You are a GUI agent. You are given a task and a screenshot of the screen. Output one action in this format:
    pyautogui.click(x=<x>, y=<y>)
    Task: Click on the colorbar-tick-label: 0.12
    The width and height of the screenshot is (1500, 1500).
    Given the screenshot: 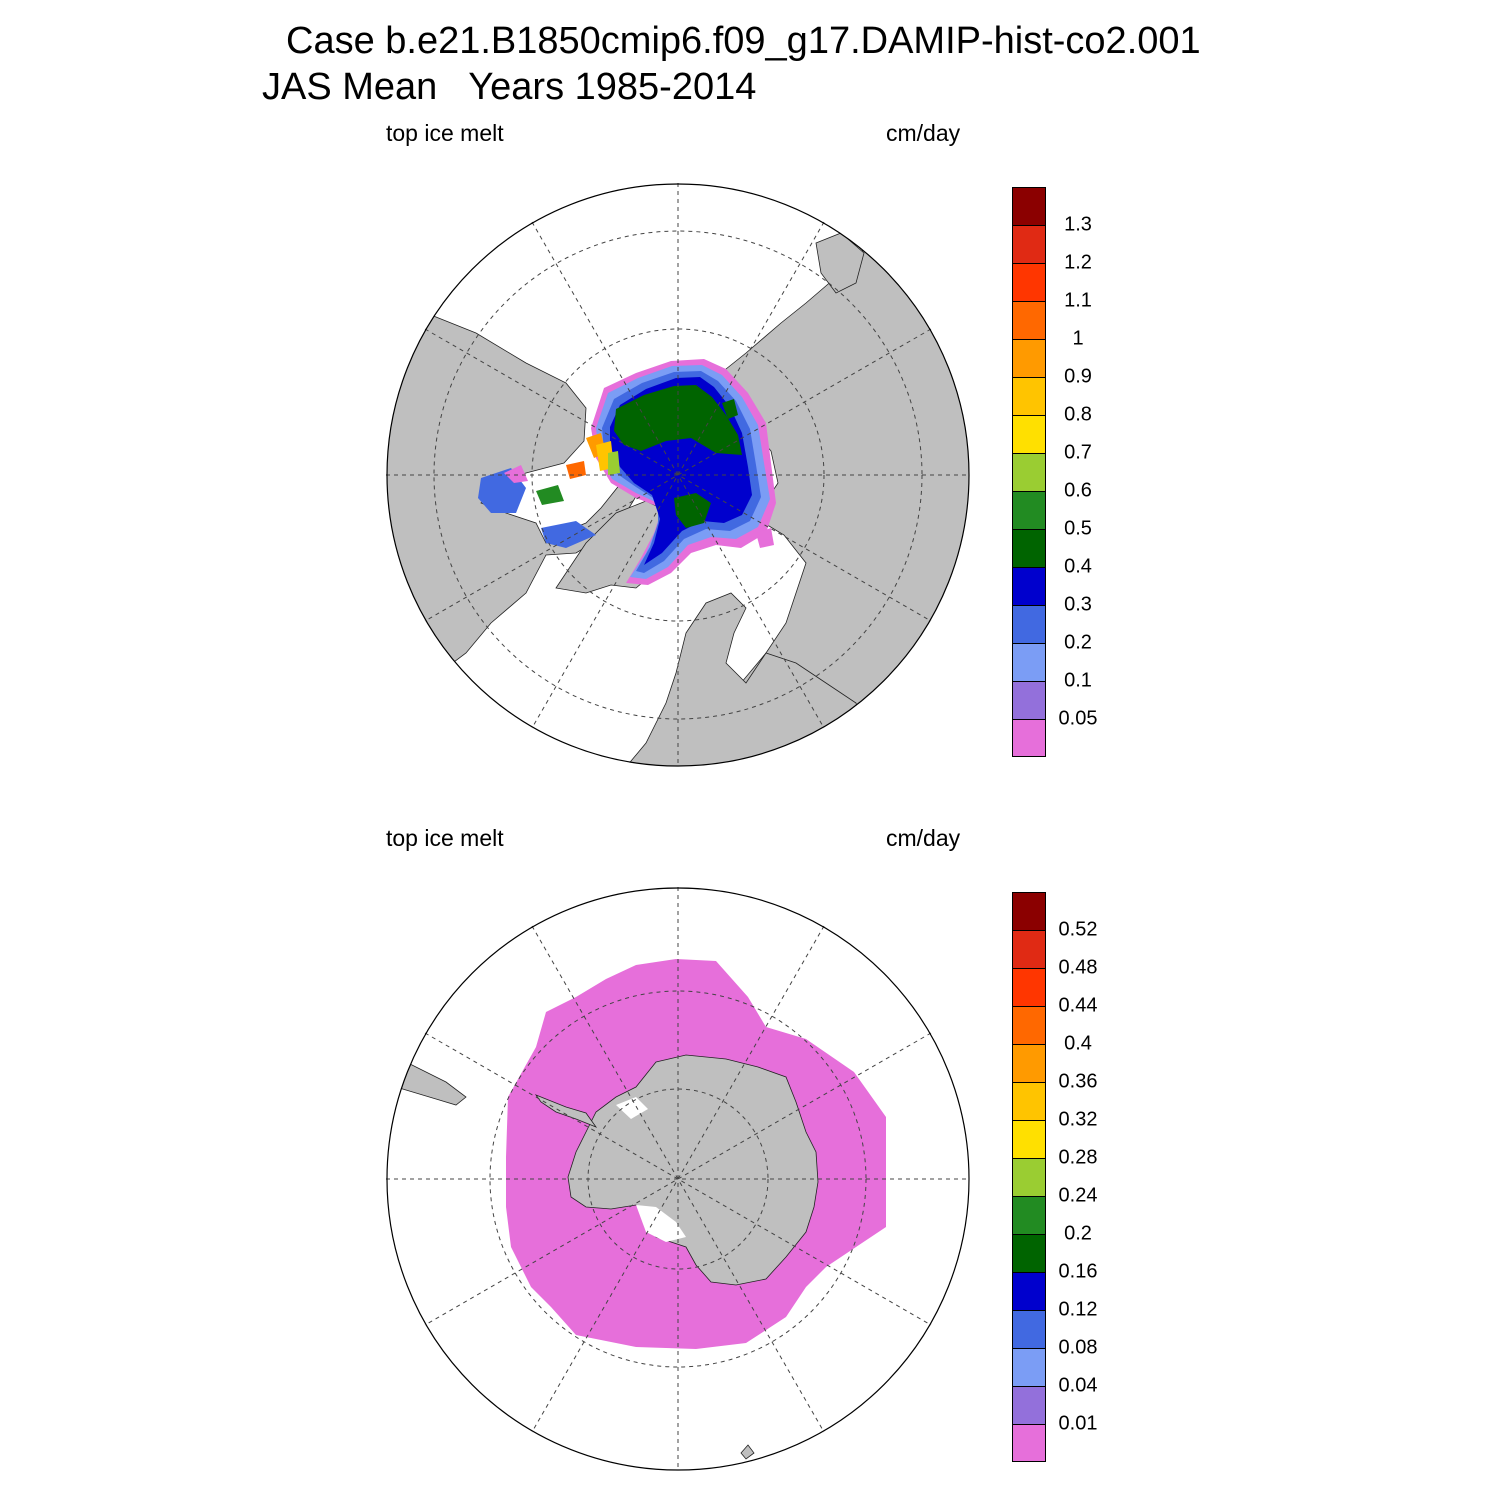 What is the action you would take?
    pyautogui.click(x=1078, y=1309)
    